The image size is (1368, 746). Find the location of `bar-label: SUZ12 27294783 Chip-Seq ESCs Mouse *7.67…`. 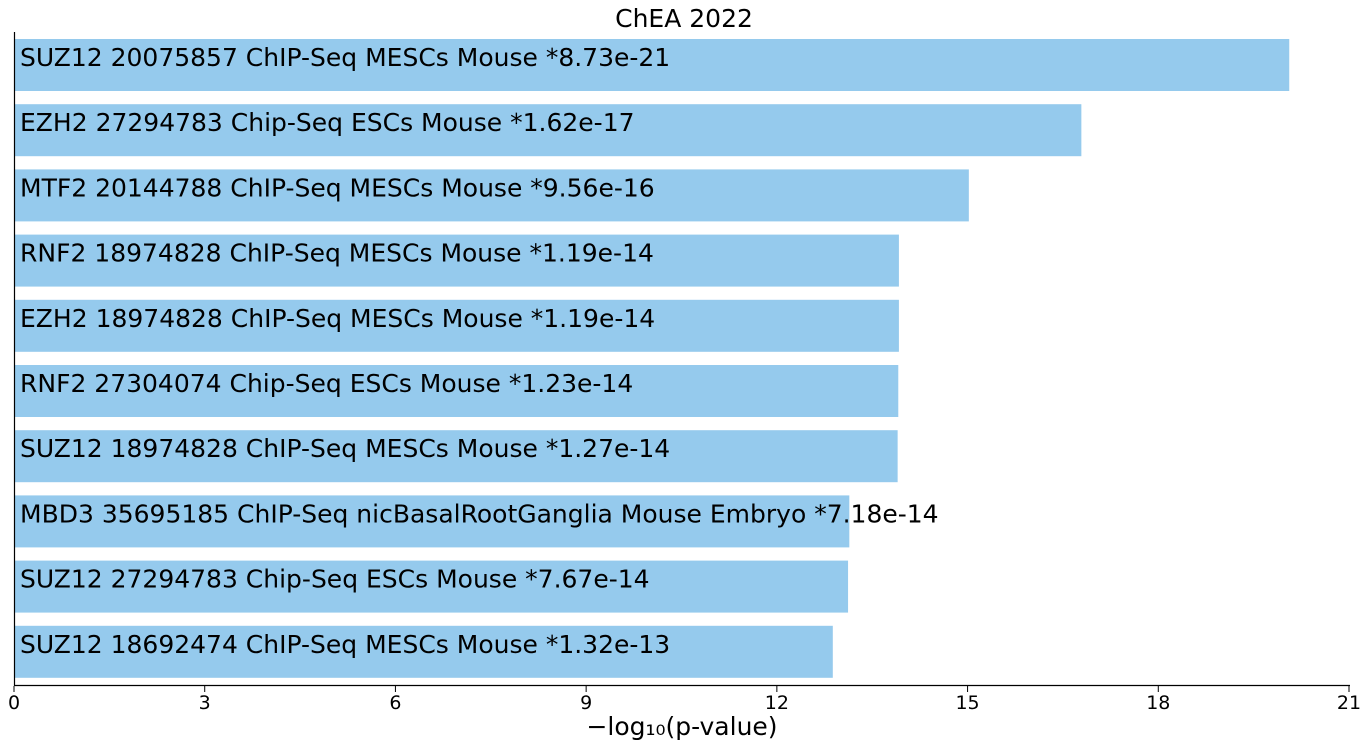

bar-label: SUZ12 27294783 Chip-Seq ESCs Mouse *7.67… is located at coordinates (335, 579).